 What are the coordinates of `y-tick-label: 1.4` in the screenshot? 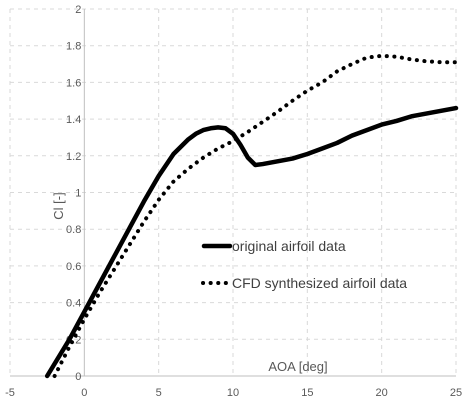 It's located at (73, 120).